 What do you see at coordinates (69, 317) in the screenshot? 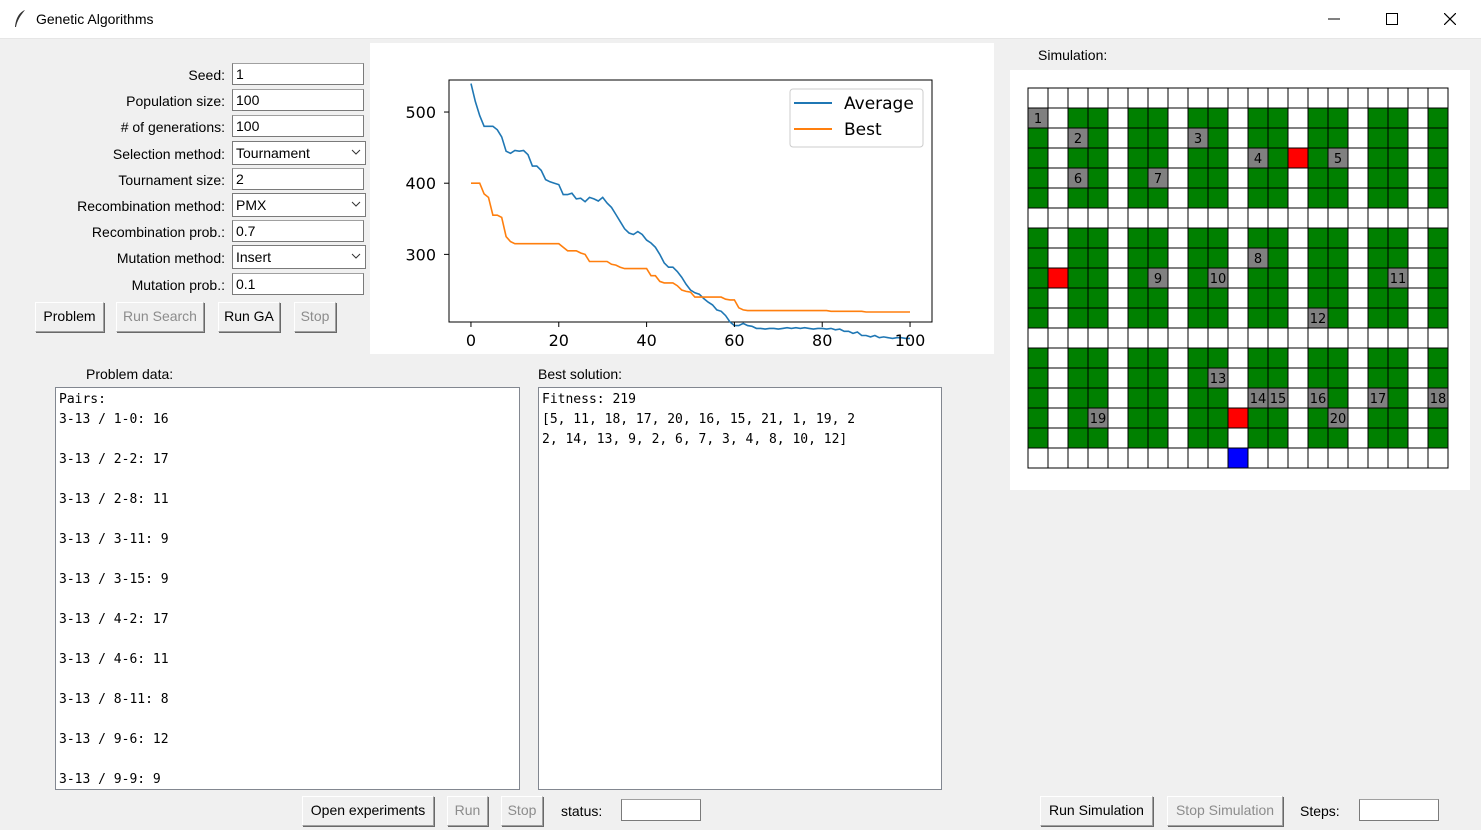
I see `problem-button: Problem` at bounding box center [69, 317].